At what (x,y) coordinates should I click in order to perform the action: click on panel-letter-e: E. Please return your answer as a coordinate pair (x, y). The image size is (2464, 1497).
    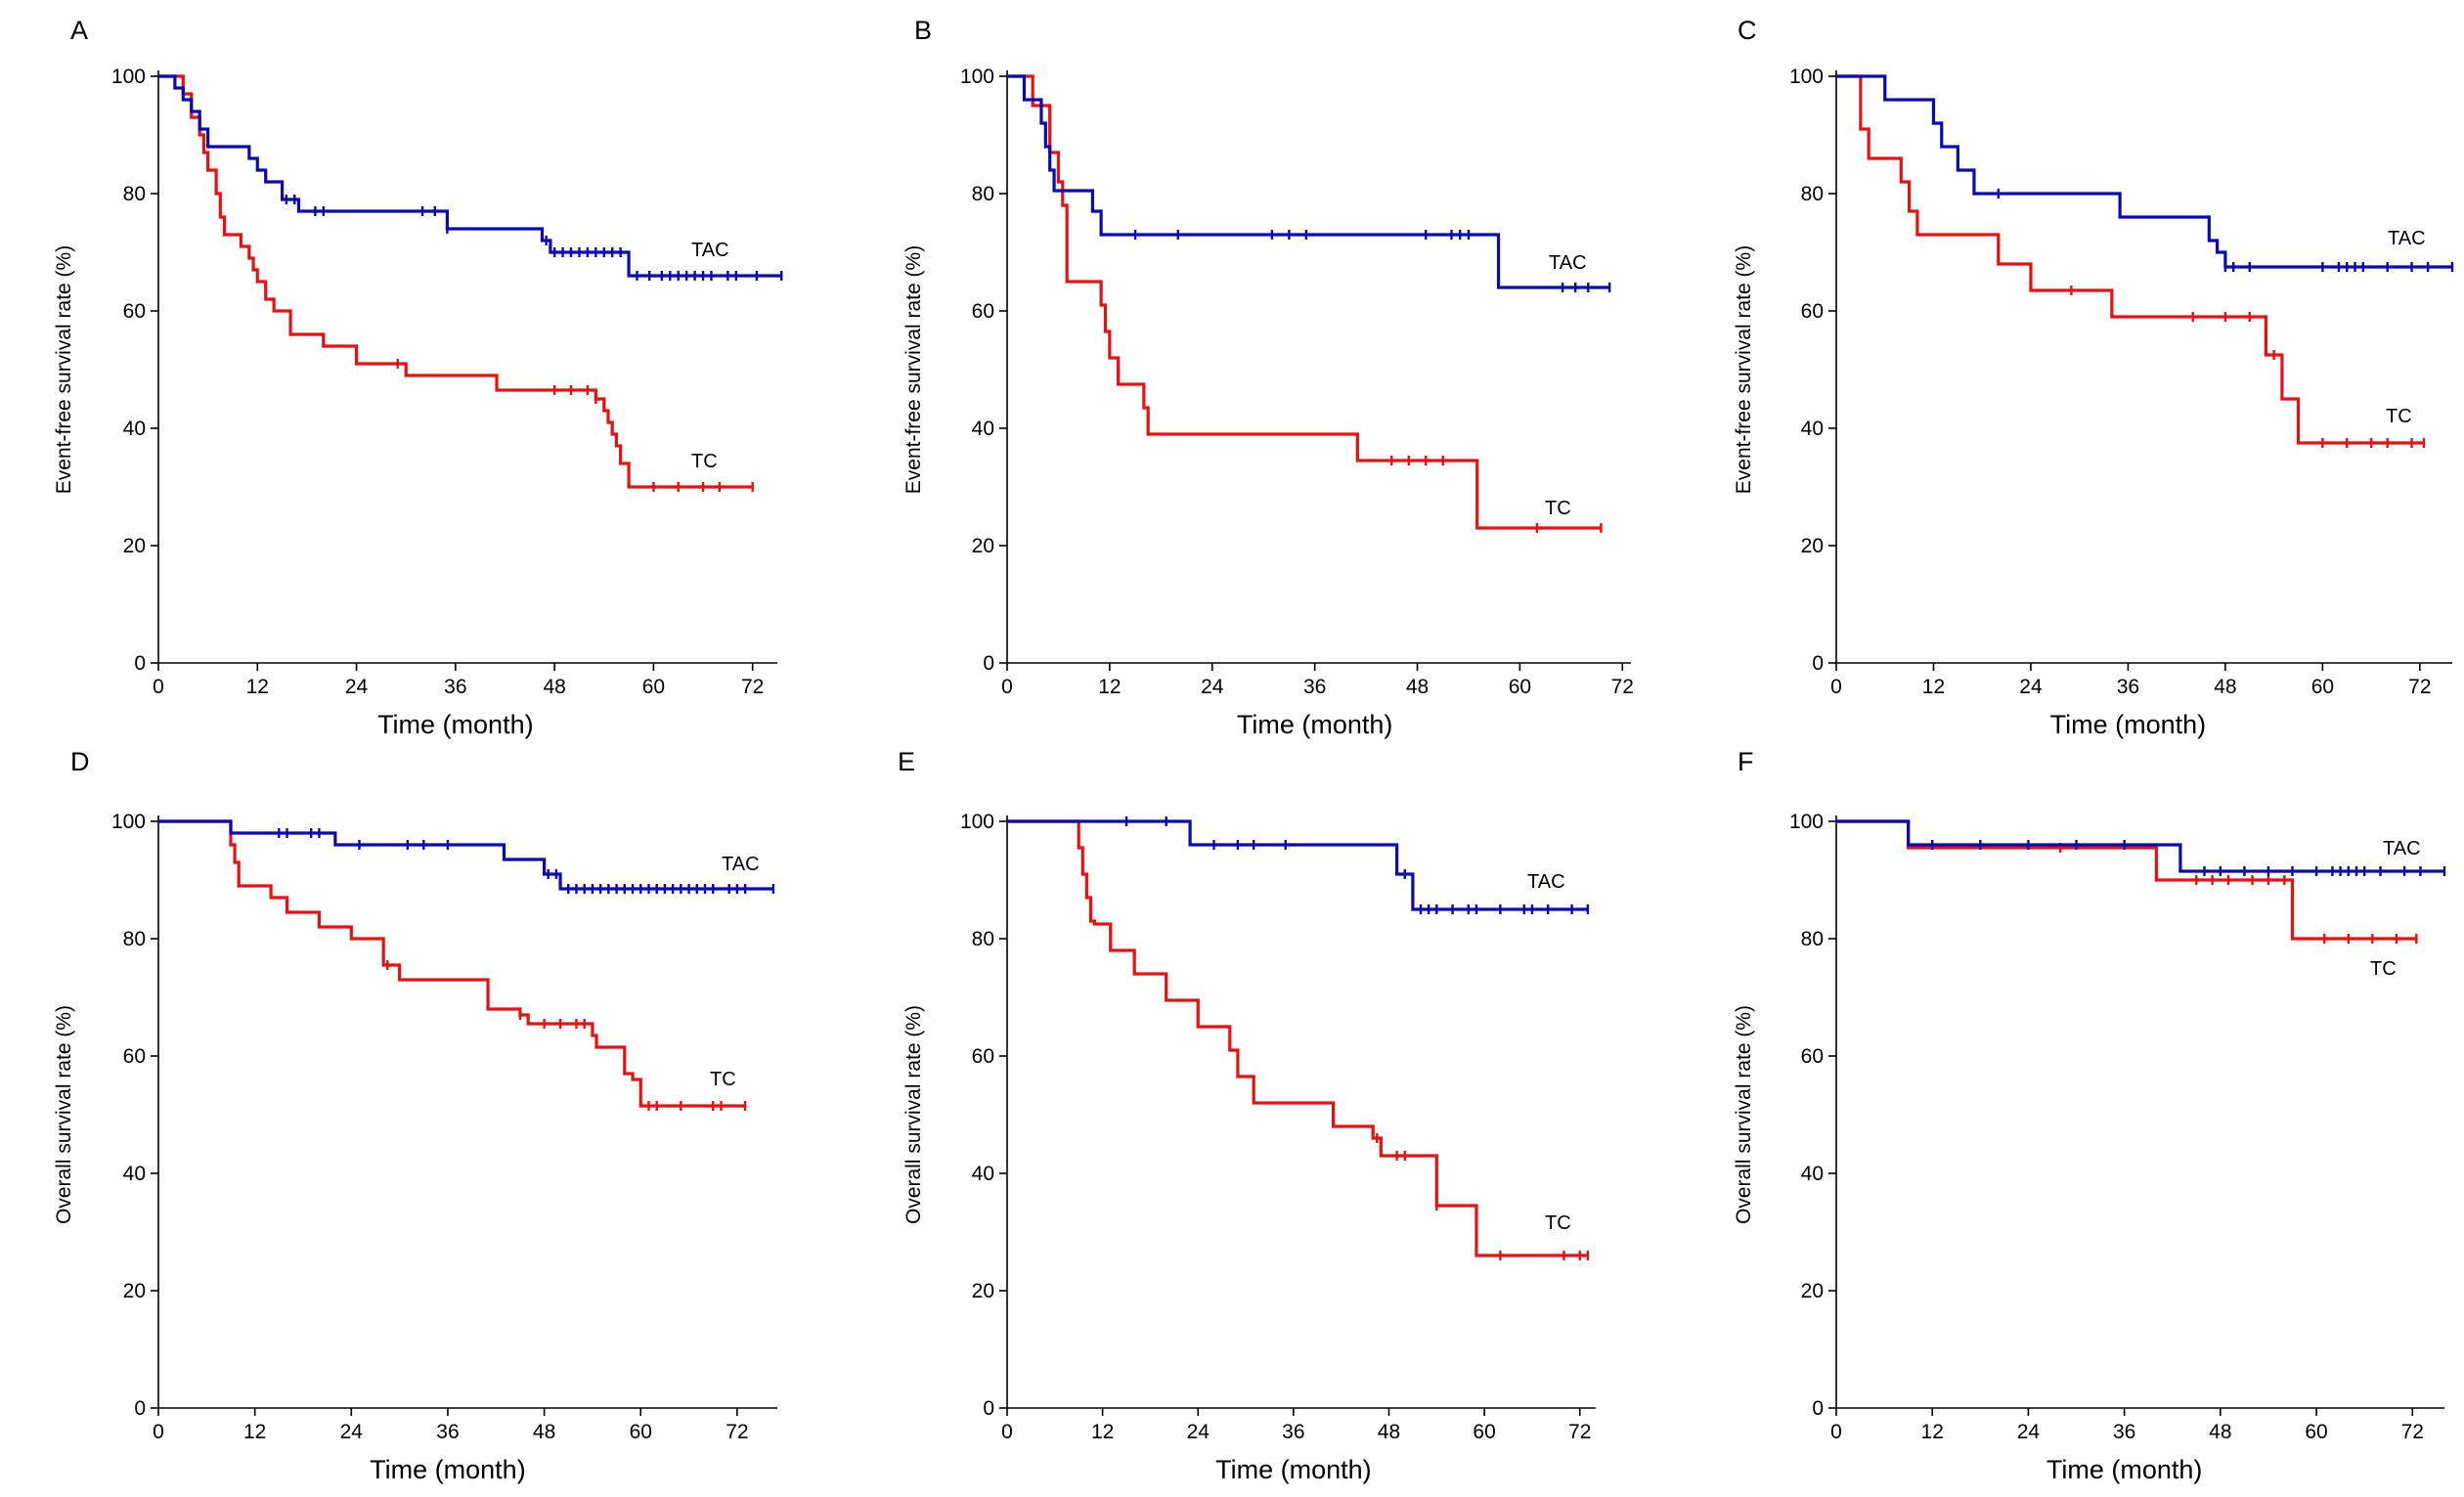
    Looking at the image, I should click on (906, 761).